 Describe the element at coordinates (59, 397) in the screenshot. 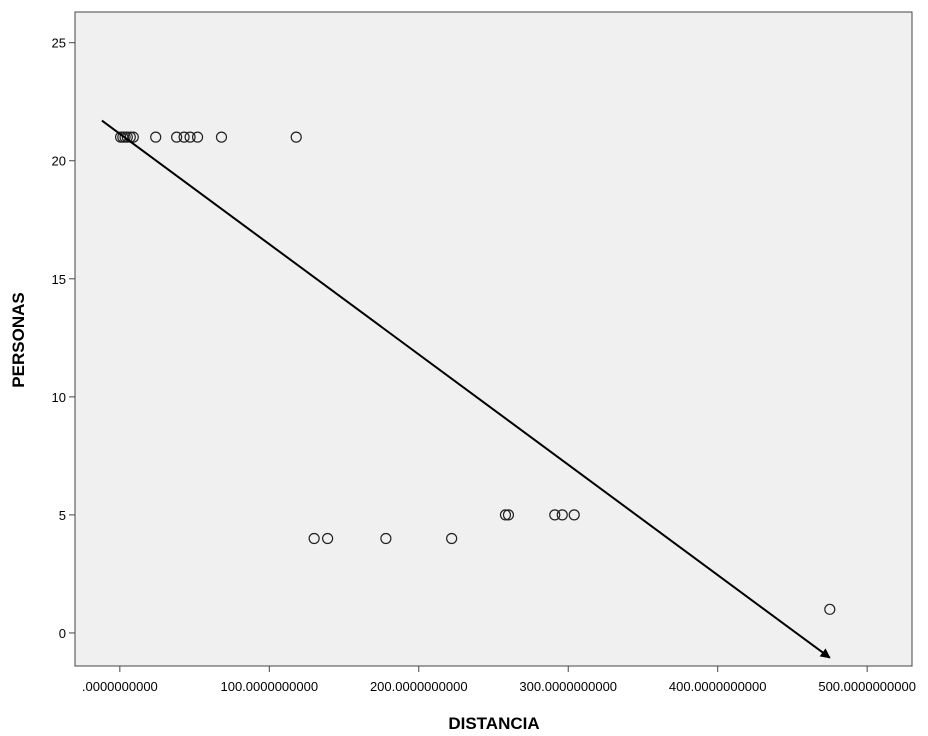

I see `y-tick-label: 10` at that location.